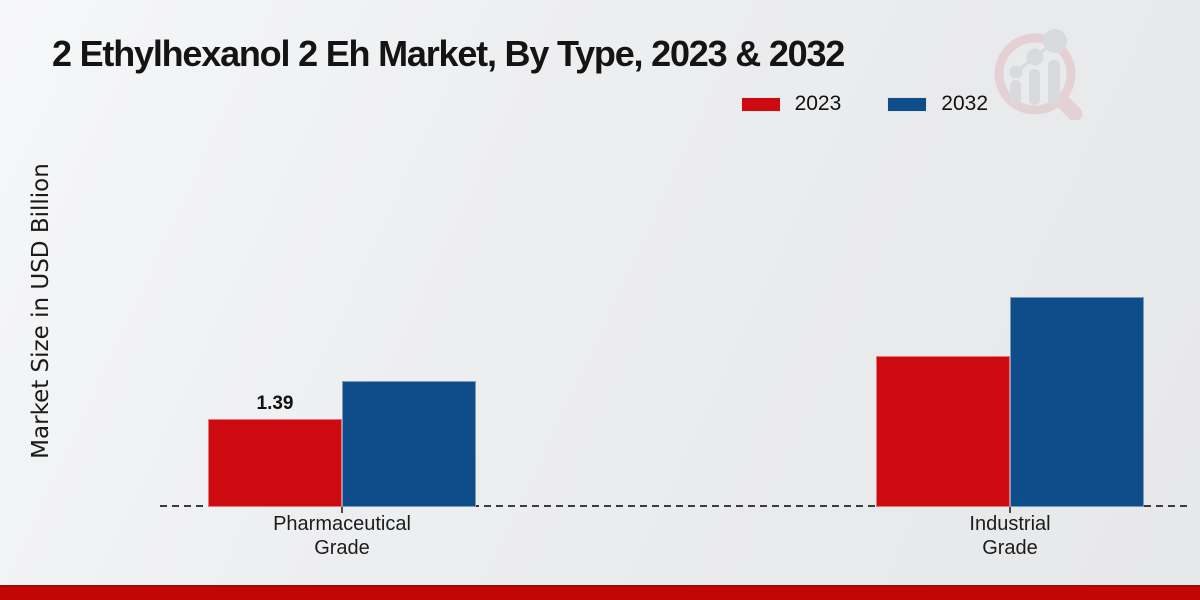 The height and width of the screenshot is (600, 1200). What do you see at coordinates (1010, 536) in the screenshot?
I see `category-label-1: Industrial Grade` at bounding box center [1010, 536].